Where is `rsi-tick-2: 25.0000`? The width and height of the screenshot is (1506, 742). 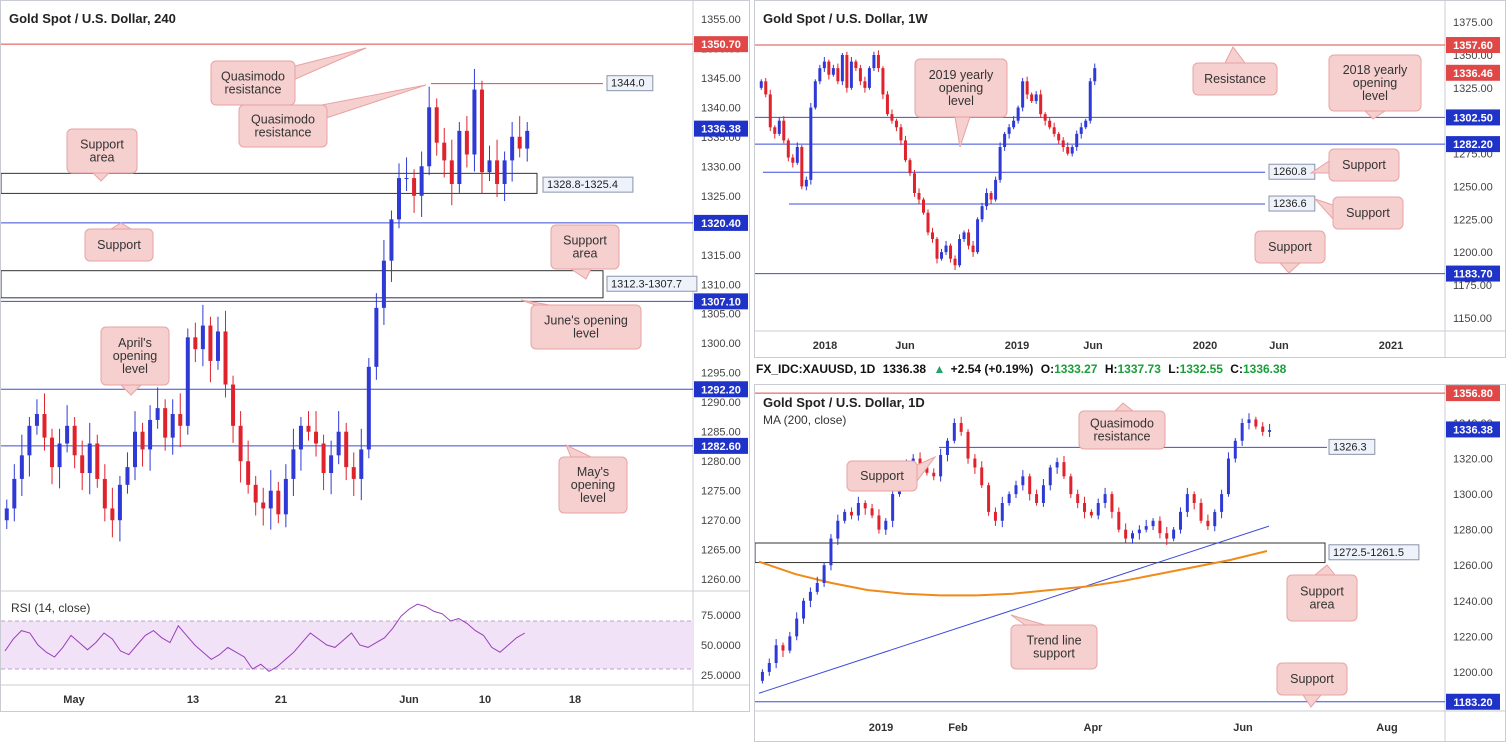
rsi-tick-2: 25.0000 is located at coordinates (721, 676).